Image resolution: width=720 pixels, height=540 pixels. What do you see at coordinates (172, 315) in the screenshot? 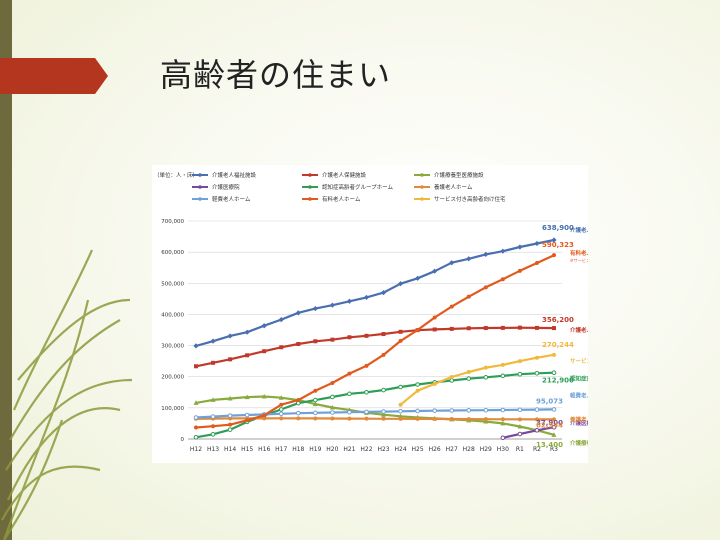
I see `y-tick-label: 400,000` at bounding box center [172, 315].